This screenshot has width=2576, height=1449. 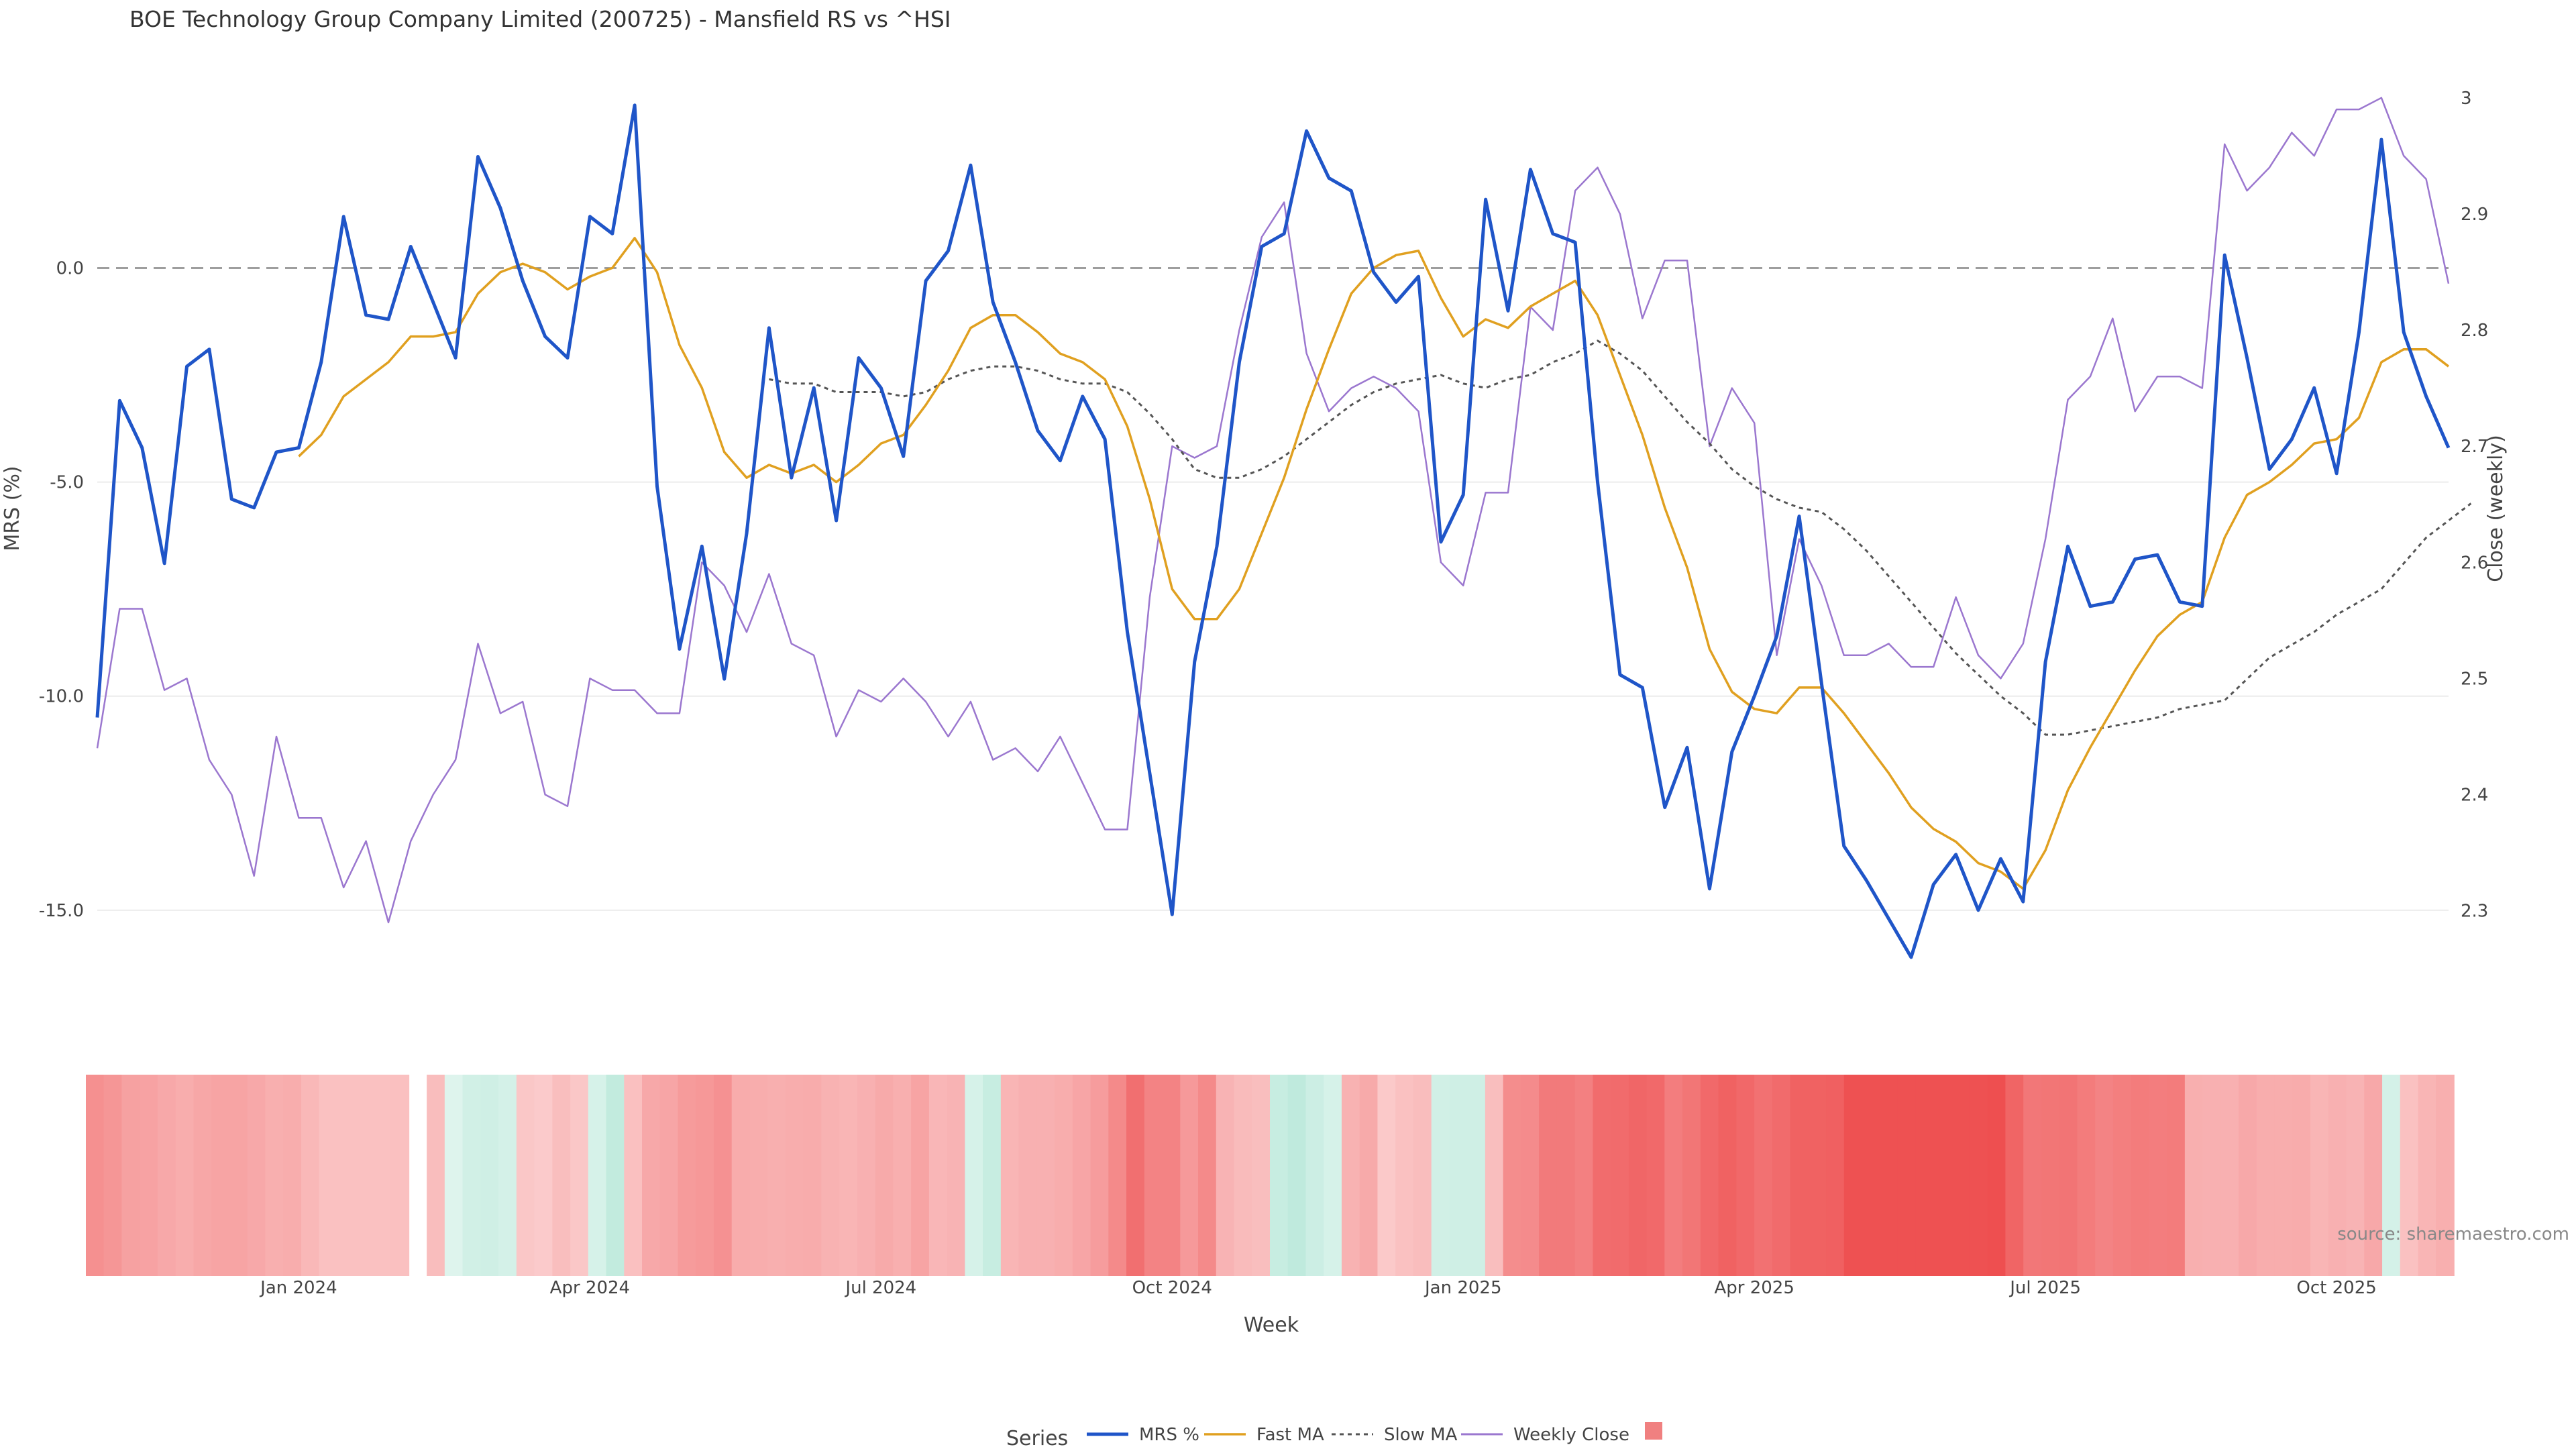 What do you see at coordinates (2474, 331) in the screenshot?
I see `y-tick-right-label: 2.8` at bounding box center [2474, 331].